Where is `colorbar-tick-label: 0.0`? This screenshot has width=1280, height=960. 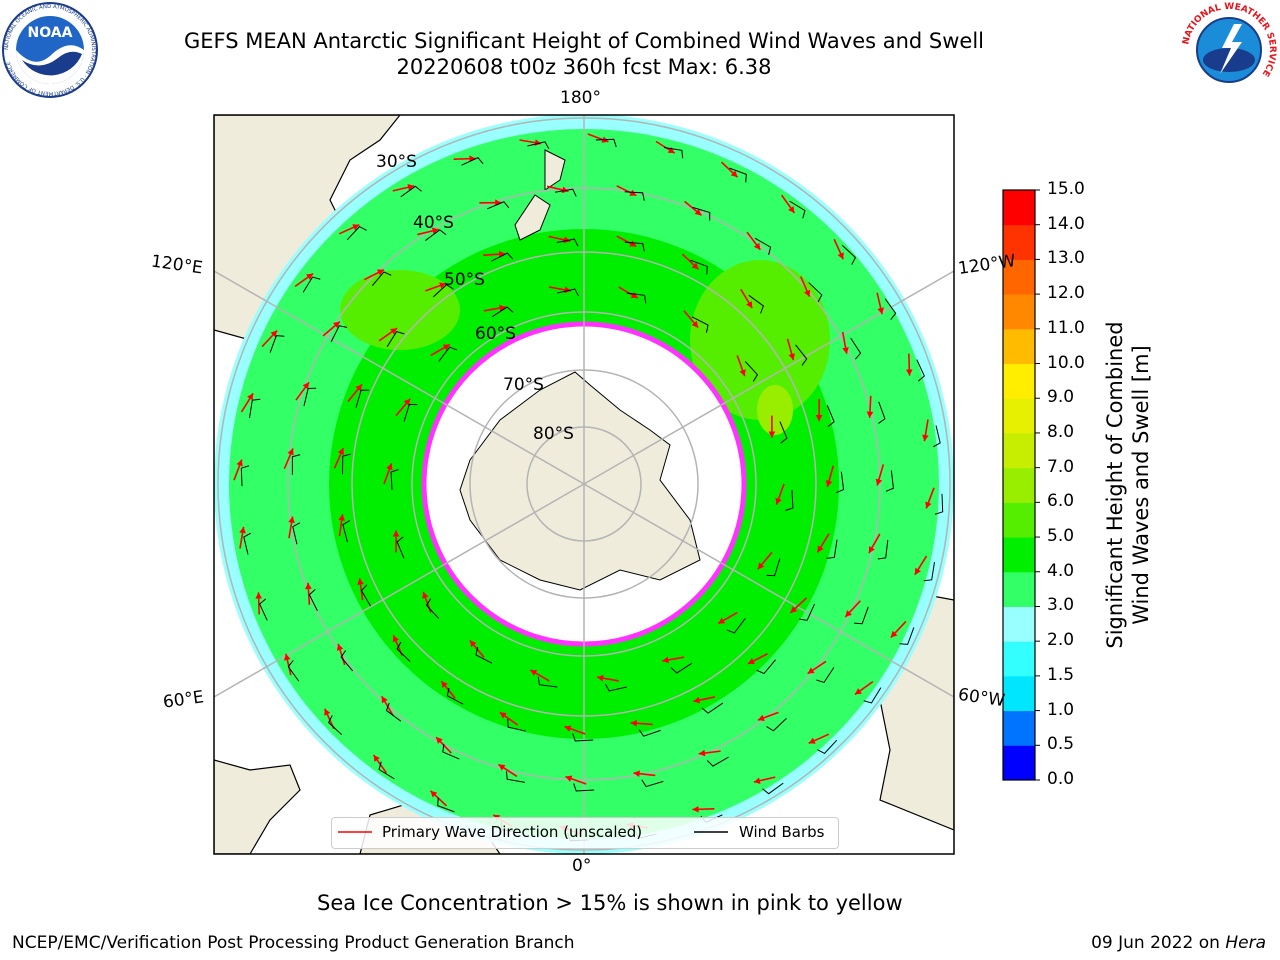 colorbar-tick-label: 0.0 is located at coordinates (1061, 779).